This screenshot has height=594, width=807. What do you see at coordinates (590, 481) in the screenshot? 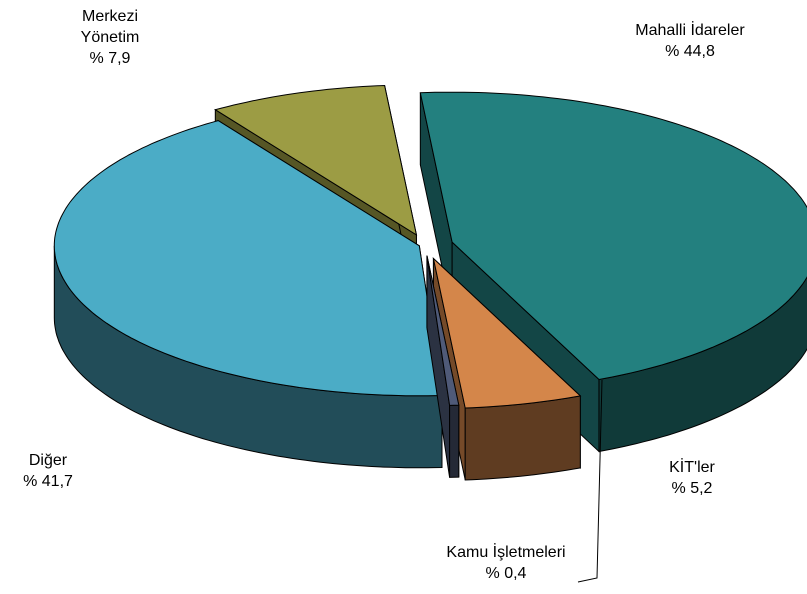
I see `leader-line` at bounding box center [590, 481].